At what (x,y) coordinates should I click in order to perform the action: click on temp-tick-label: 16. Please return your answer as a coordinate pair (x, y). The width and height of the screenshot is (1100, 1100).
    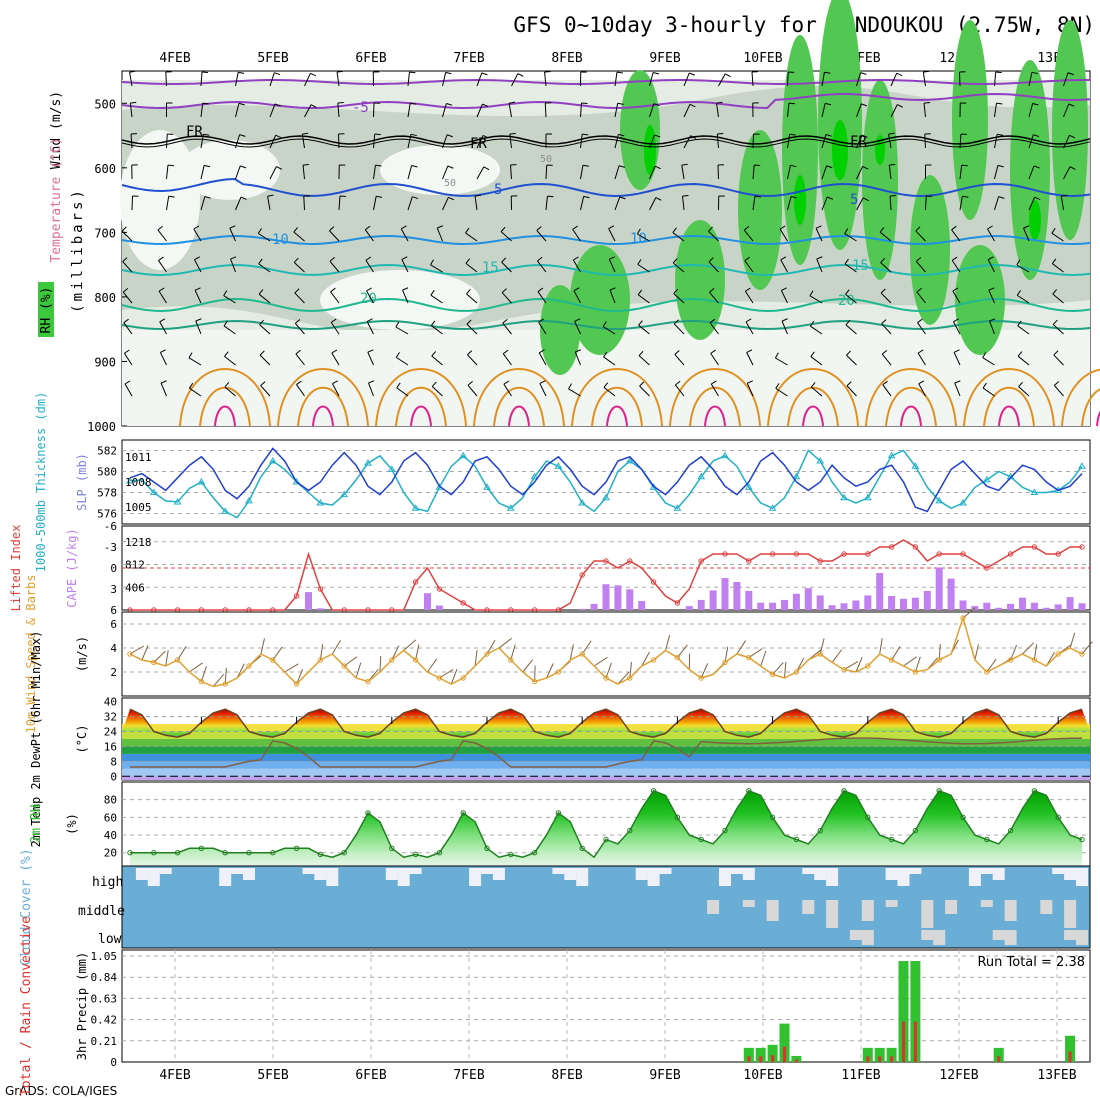
    Looking at the image, I should click on (110, 746).